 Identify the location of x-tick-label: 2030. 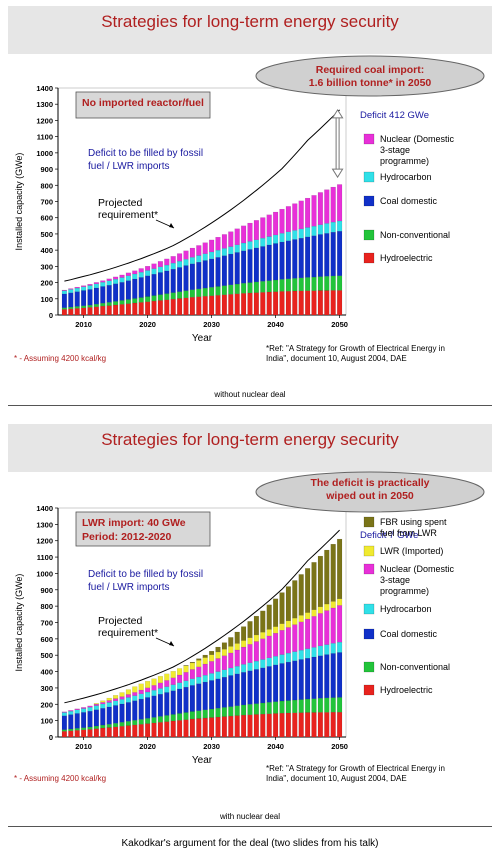
(211, 324).